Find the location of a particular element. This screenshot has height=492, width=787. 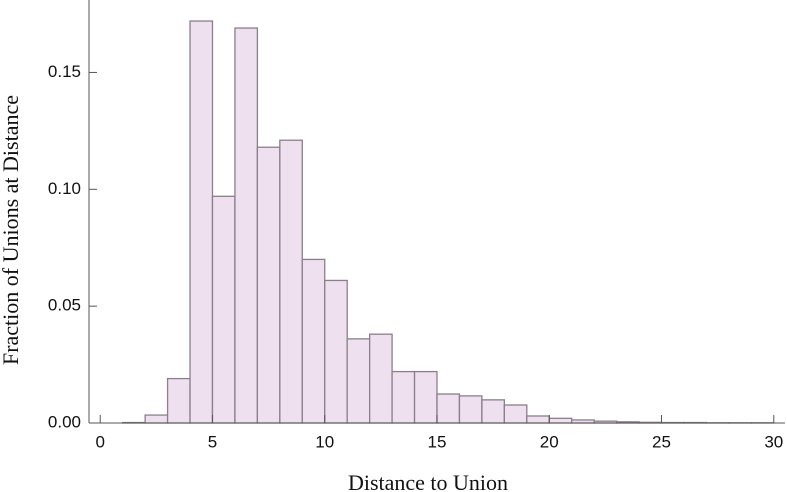

y-tick-label: 0.10 is located at coordinates (64, 188).